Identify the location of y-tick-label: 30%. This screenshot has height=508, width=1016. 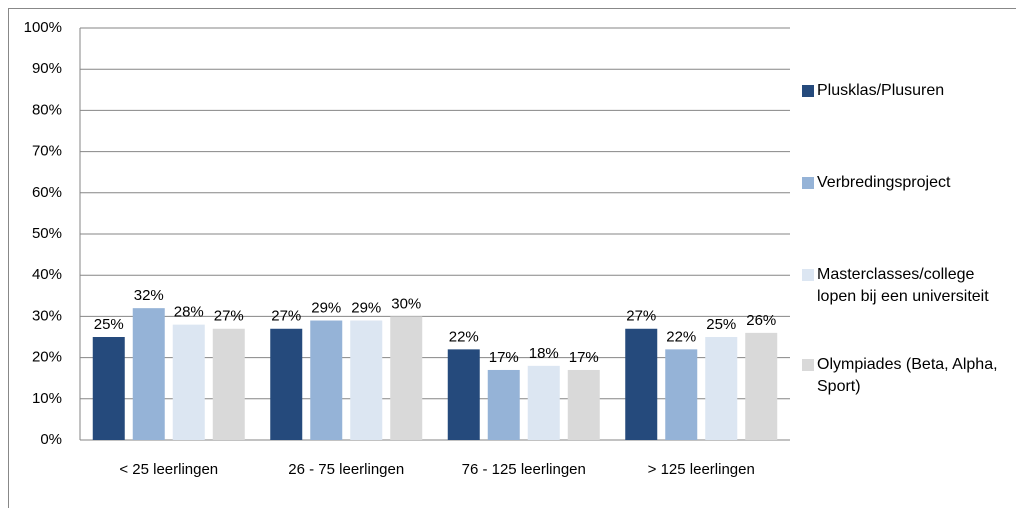
(47, 315).